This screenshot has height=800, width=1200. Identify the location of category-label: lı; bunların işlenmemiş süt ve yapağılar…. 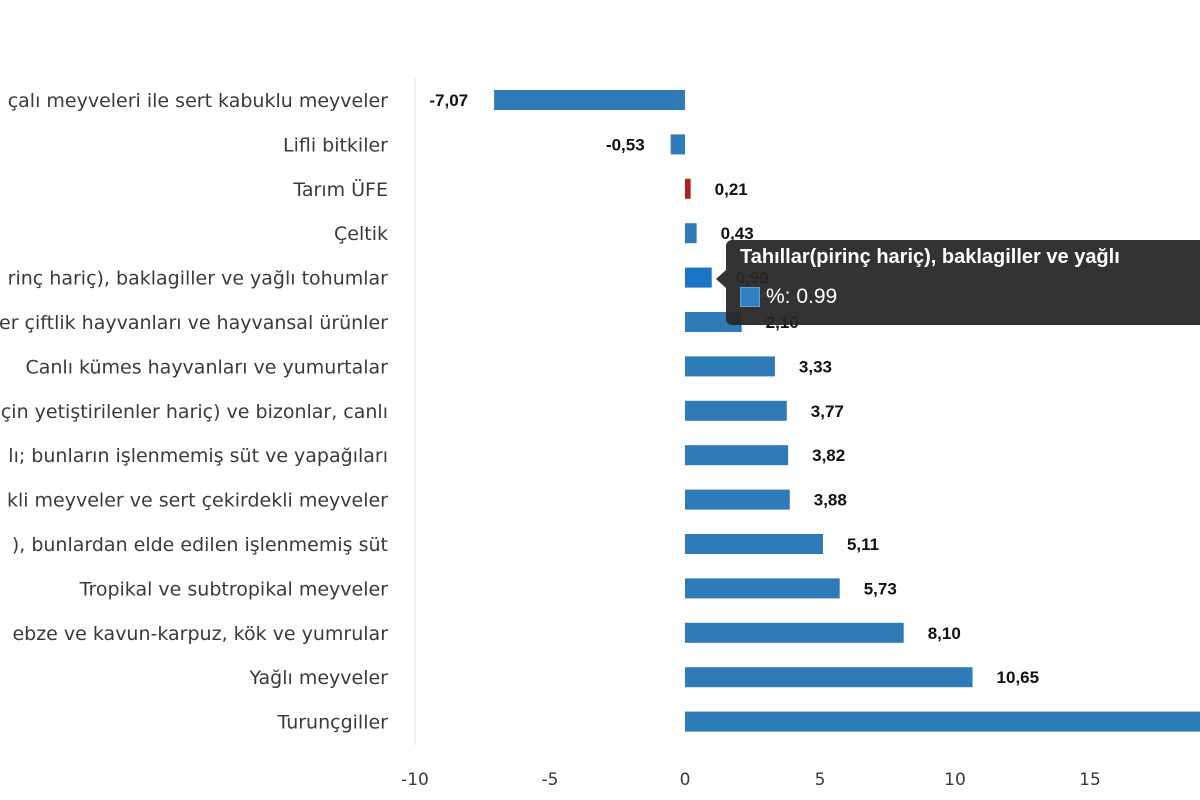
(198, 456).